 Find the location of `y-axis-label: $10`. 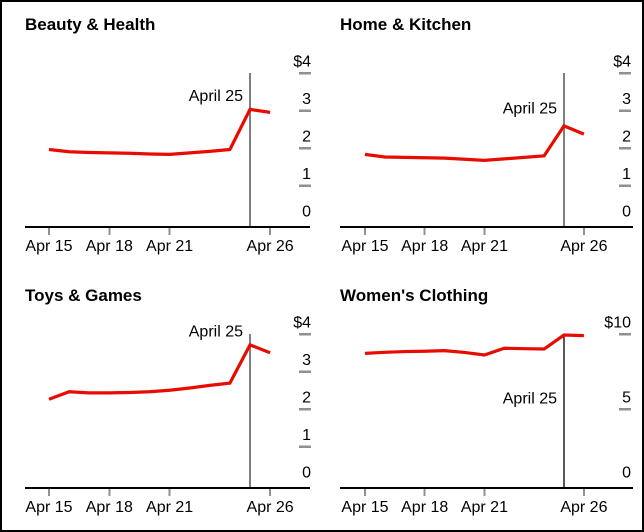

y-axis-label: $10 is located at coordinates (617, 323).